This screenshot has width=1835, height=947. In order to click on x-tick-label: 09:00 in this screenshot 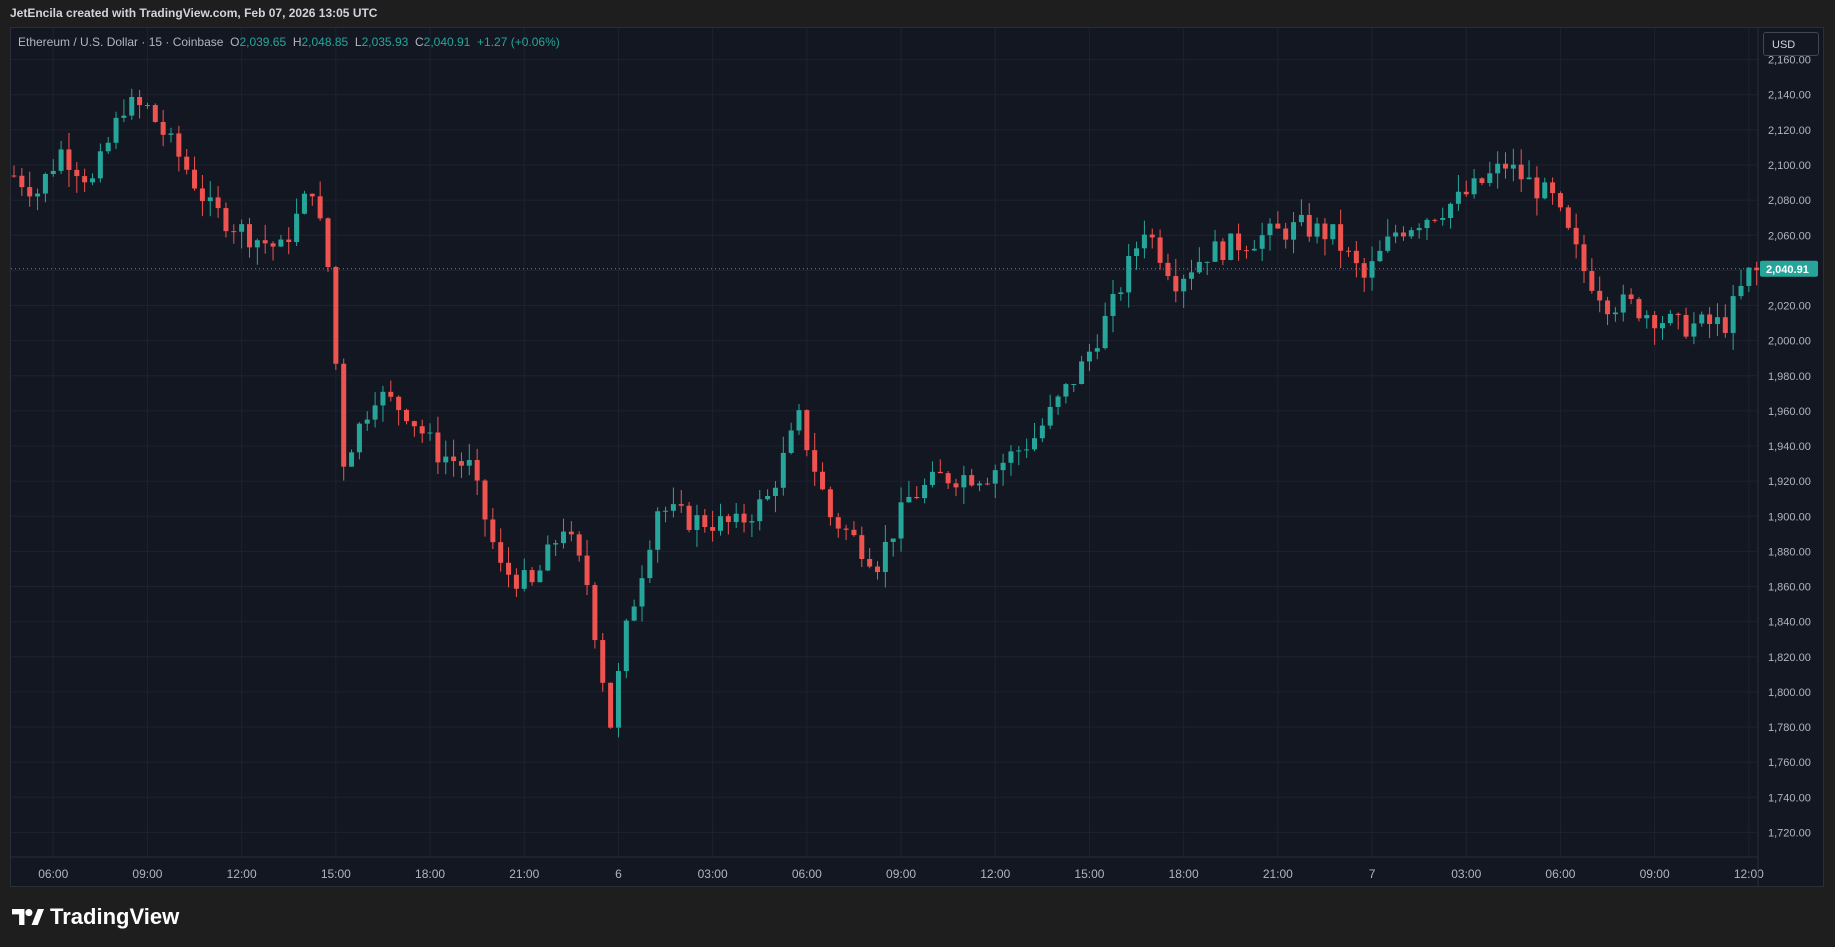, I will do `click(147, 874)`.